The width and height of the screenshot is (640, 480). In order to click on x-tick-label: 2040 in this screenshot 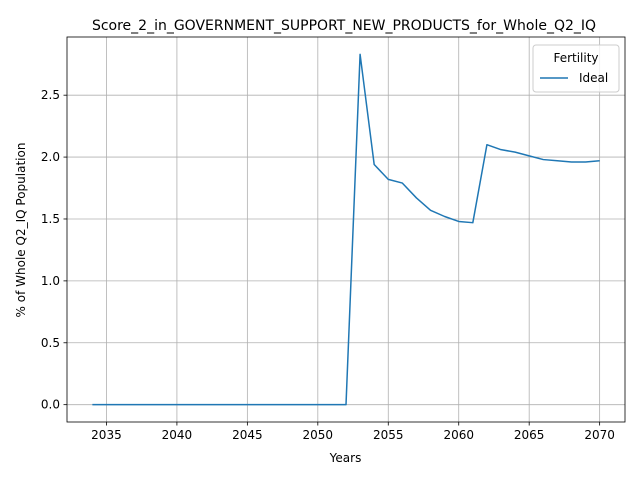, I will do `click(177, 435)`.